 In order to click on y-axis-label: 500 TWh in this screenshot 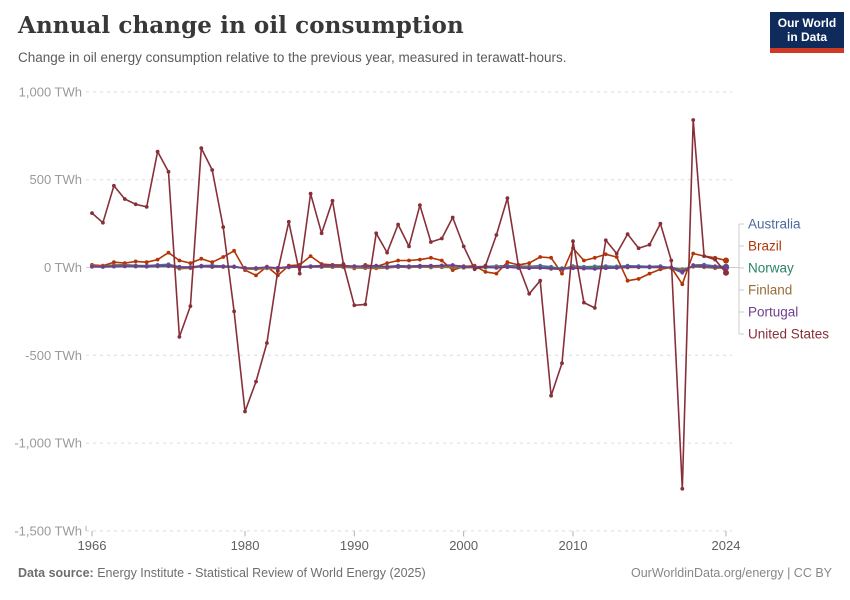, I will do `click(55, 179)`.